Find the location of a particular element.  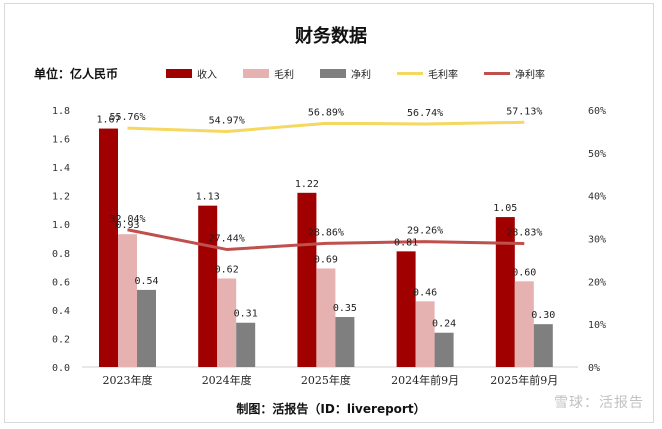

bar-data-label: 0.46 is located at coordinates (425, 292).